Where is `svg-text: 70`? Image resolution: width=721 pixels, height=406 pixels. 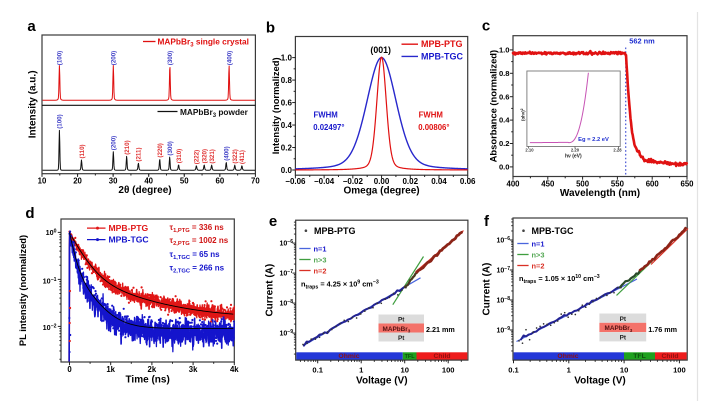
svg-text: 70 is located at coordinates (255, 181).